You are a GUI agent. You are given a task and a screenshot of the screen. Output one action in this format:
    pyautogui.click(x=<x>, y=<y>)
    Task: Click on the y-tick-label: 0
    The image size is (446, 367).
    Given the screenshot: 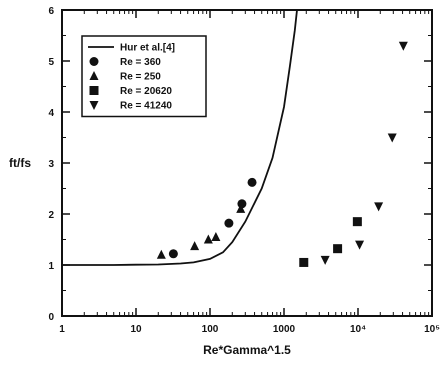 What is the action you would take?
    pyautogui.click(x=51, y=317)
    